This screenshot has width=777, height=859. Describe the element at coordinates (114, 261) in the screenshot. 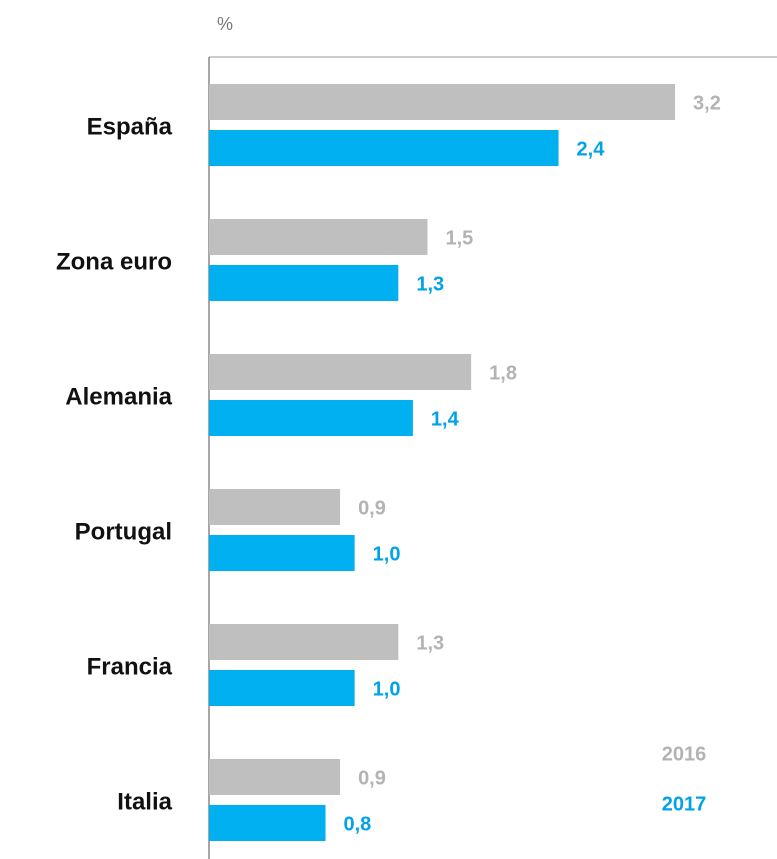

I see `category-label: Zona euro` at that location.